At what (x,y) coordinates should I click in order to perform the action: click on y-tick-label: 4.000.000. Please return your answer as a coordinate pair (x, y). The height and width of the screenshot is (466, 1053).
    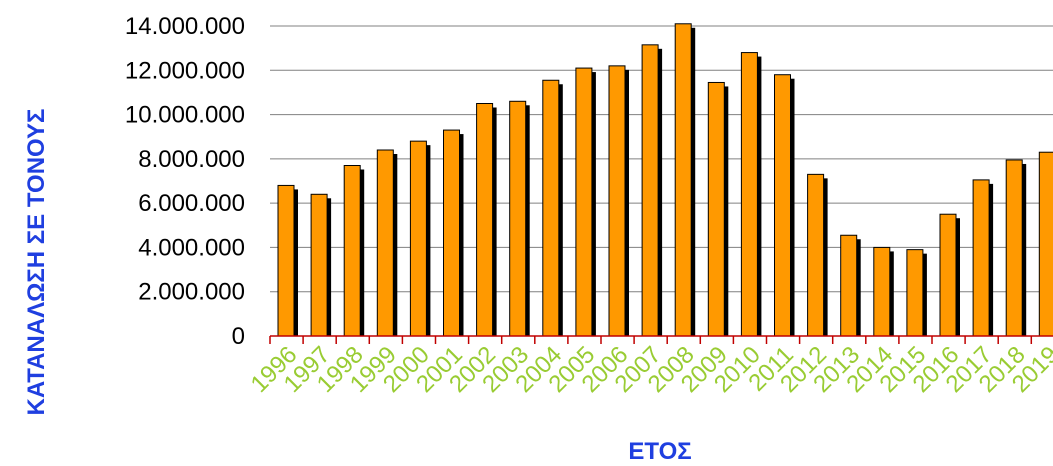
    Looking at the image, I should click on (191, 247).